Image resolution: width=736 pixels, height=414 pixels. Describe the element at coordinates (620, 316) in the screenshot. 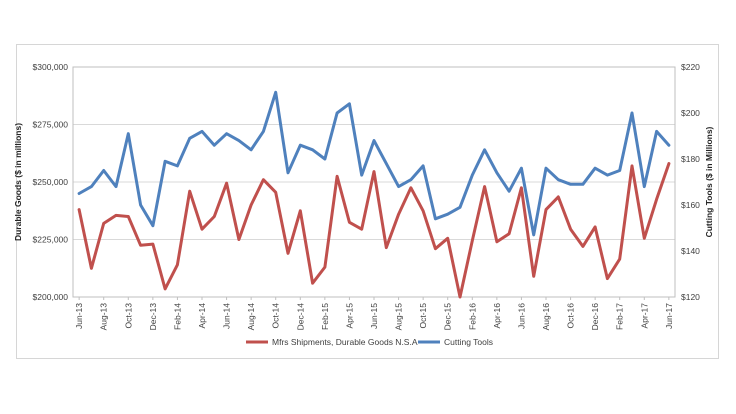

I see `x-tick-label: Feb-17` at that location.